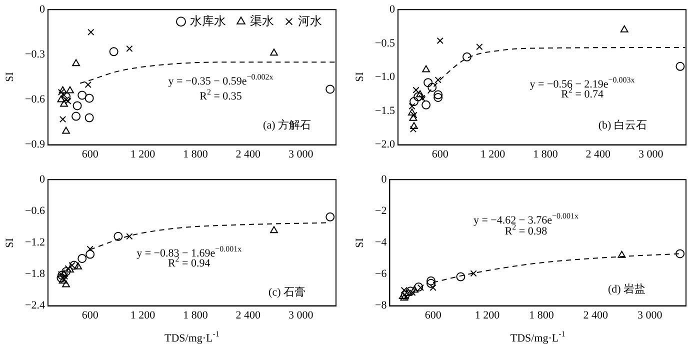 The width and height of the screenshot is (700, 349). What do you see at coordinates (35, 306) in the screenshot?
I see `y-tick-label: −2.4` at bounding box center [35, 306].